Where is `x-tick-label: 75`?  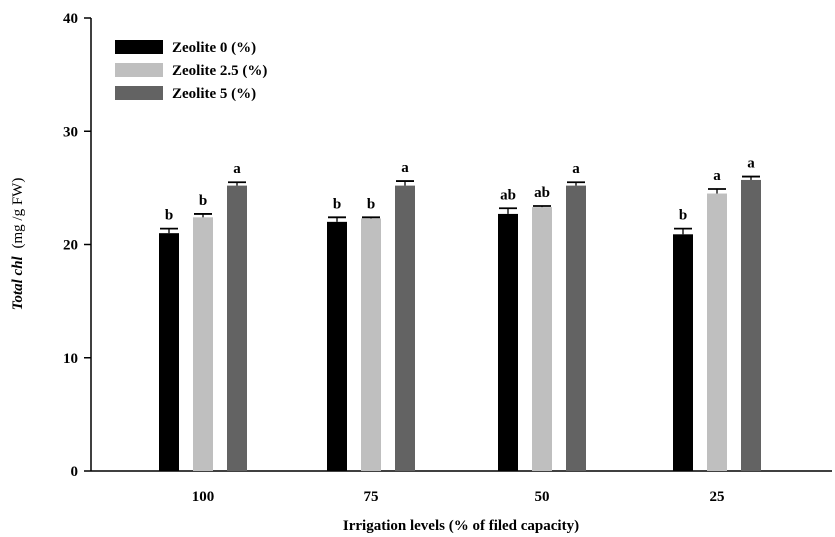 x-tick-label: 75 is located at coordinates (371, 497).